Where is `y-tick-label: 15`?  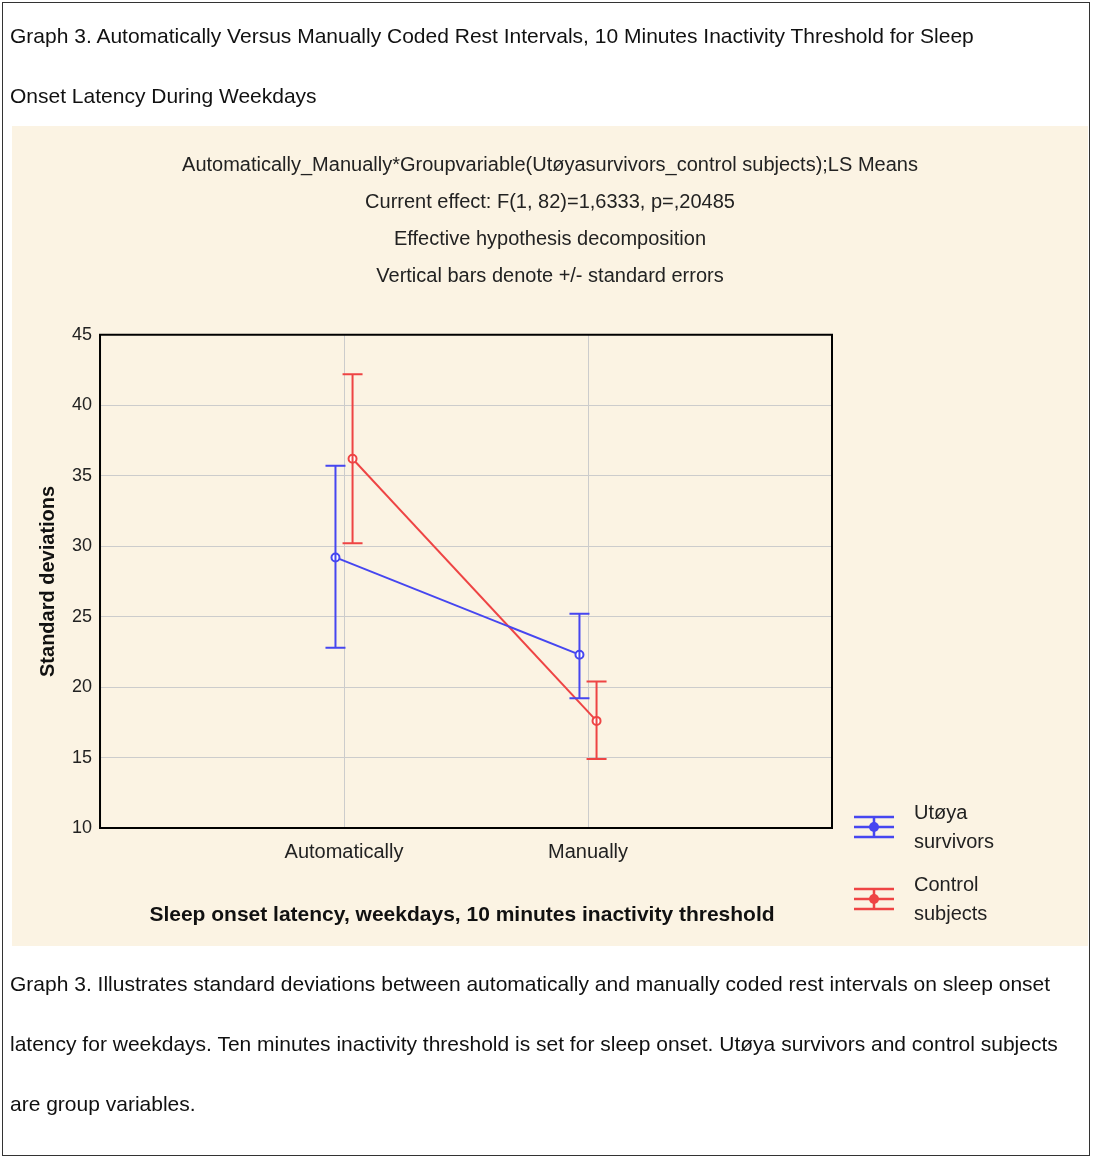
y-tick-label: 15 is located at coordinates (82, 756).